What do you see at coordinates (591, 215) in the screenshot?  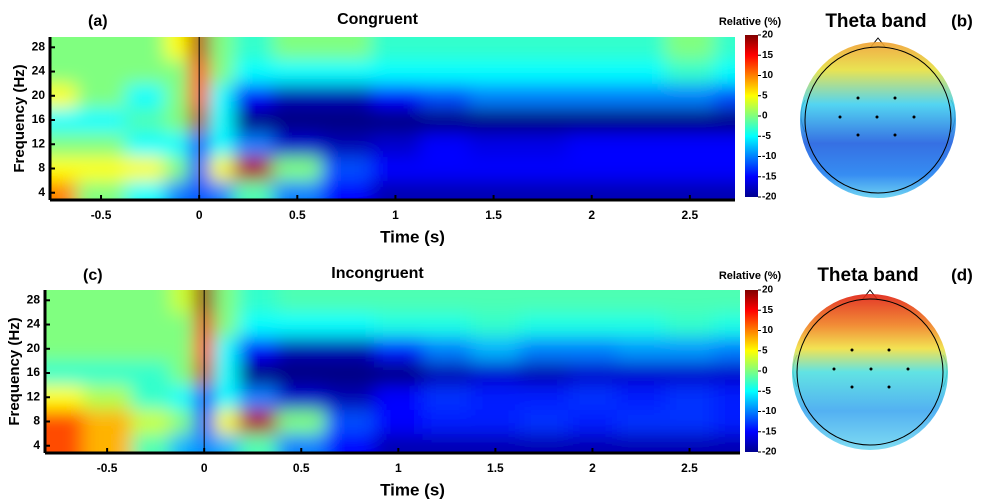 I see `x-tick-label: 2` at bounding box center [591, 215].